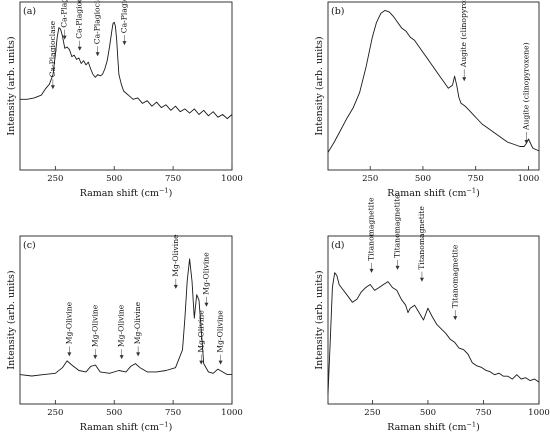 The image size is (550, 444). What do you see at coordinates (29, 245) in the screenshot?
I see `panel-letter: (c)` at bounding box center [29, 245].